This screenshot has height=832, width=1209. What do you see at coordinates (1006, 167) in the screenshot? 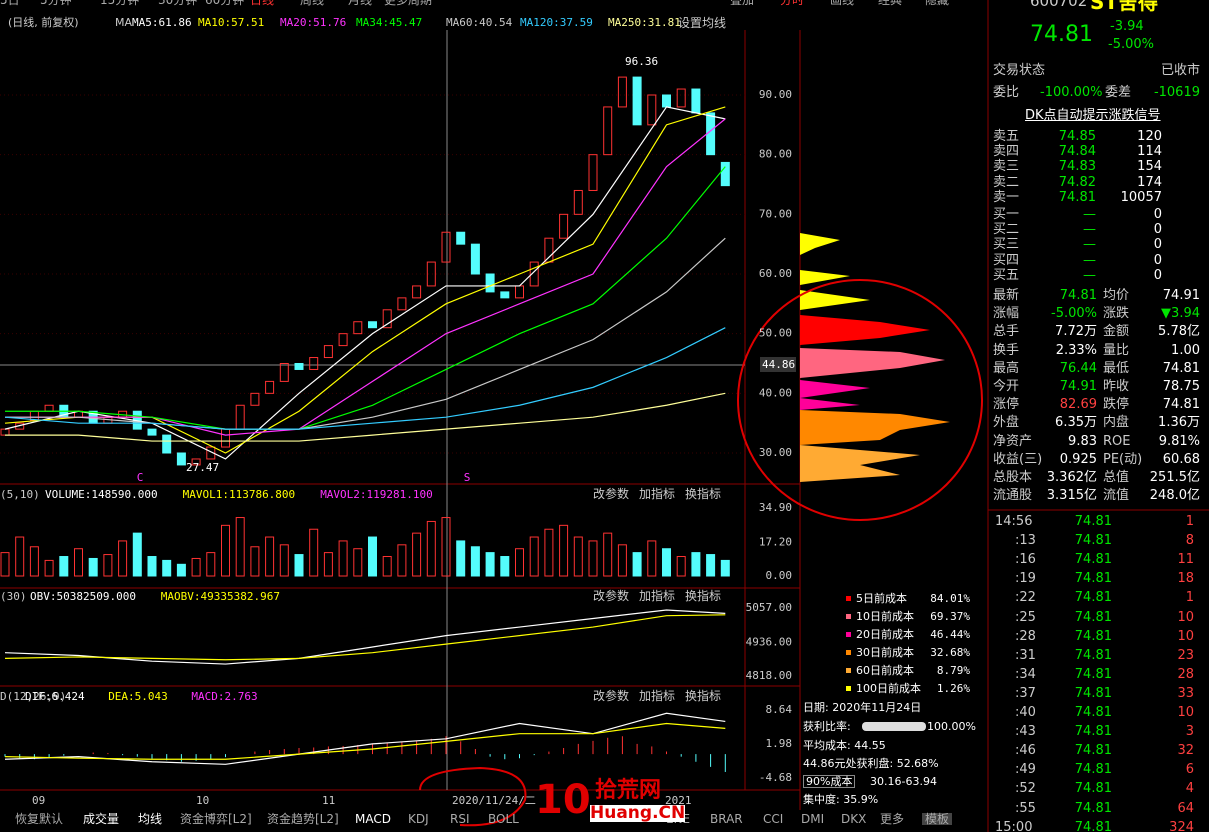
I see `book-label: 卖三` at bounding box center [1006, 167].